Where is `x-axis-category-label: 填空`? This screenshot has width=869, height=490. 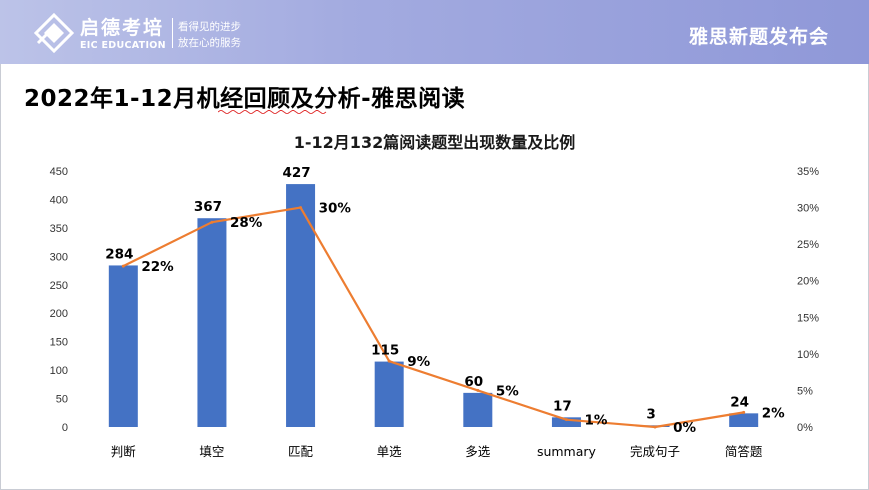 x-axis-category-label: 填空 is located at coordinates (211, 451).